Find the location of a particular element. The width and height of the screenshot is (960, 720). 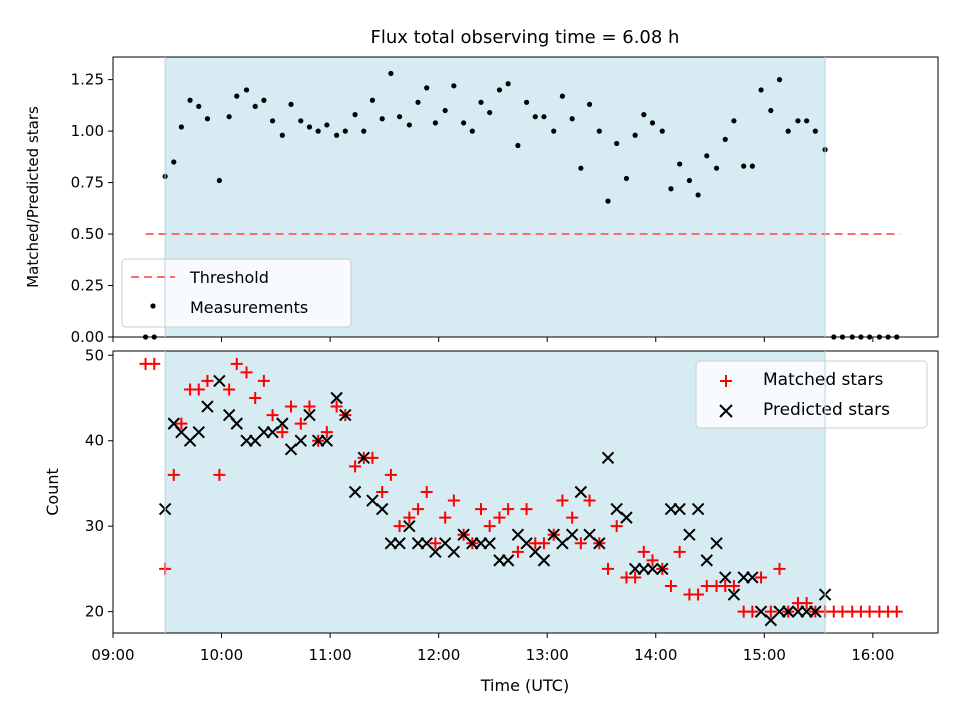

top-y-tick-label: 0.25 is located at coordinates (87, 286).